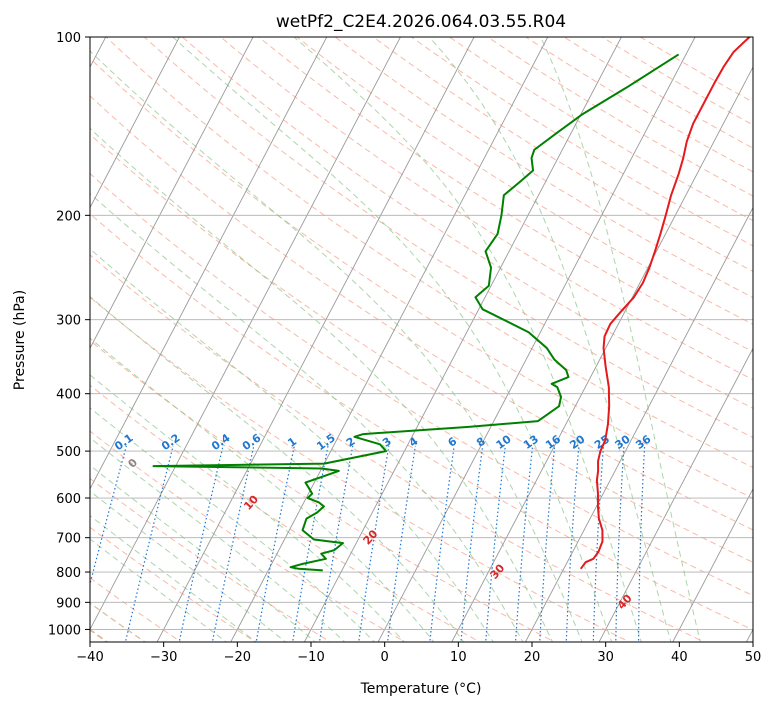 Image resolution: width=775 pixels, height=708 pixels. What do you see at coordinates (421, 22) in the screenshot?
I see `chart-title: wetPf2_C2E4.2026.064.03.55.R04` at bounding box center [421, 22].